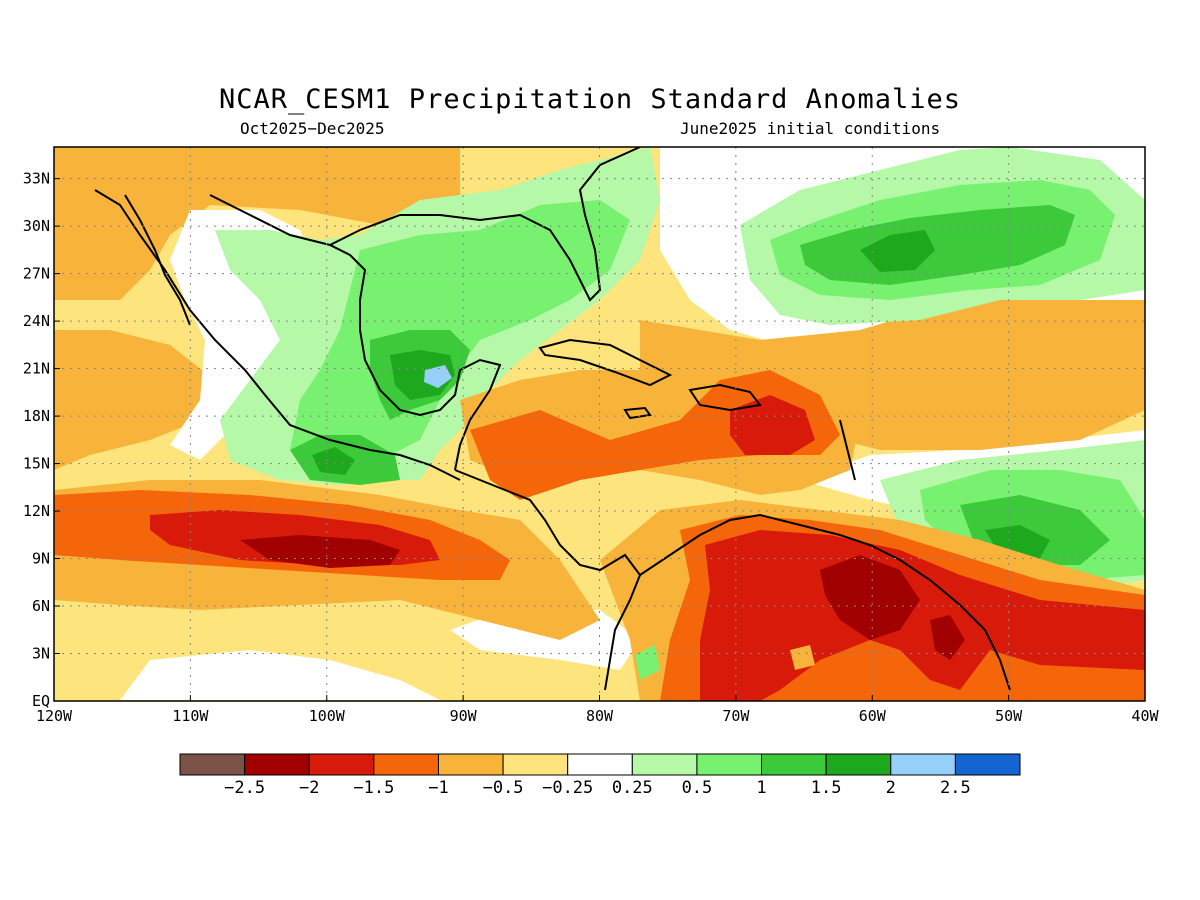  Describe the element at coordinates (327, 716) in the screenshot. I see `lon-tick-label: 100W` at that location.